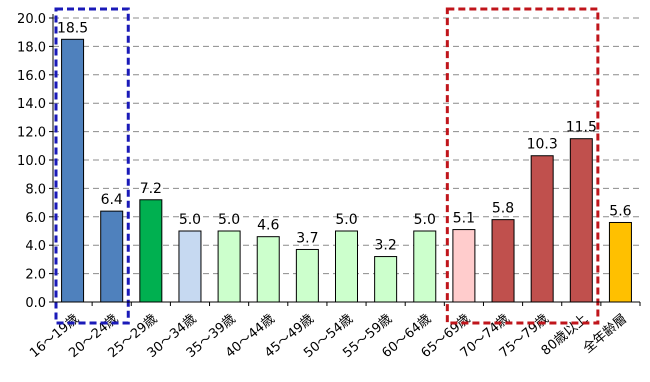 The height and width of the screenshot is (382, 650). I want to click on data-label: 3.2, so click(386, 246).